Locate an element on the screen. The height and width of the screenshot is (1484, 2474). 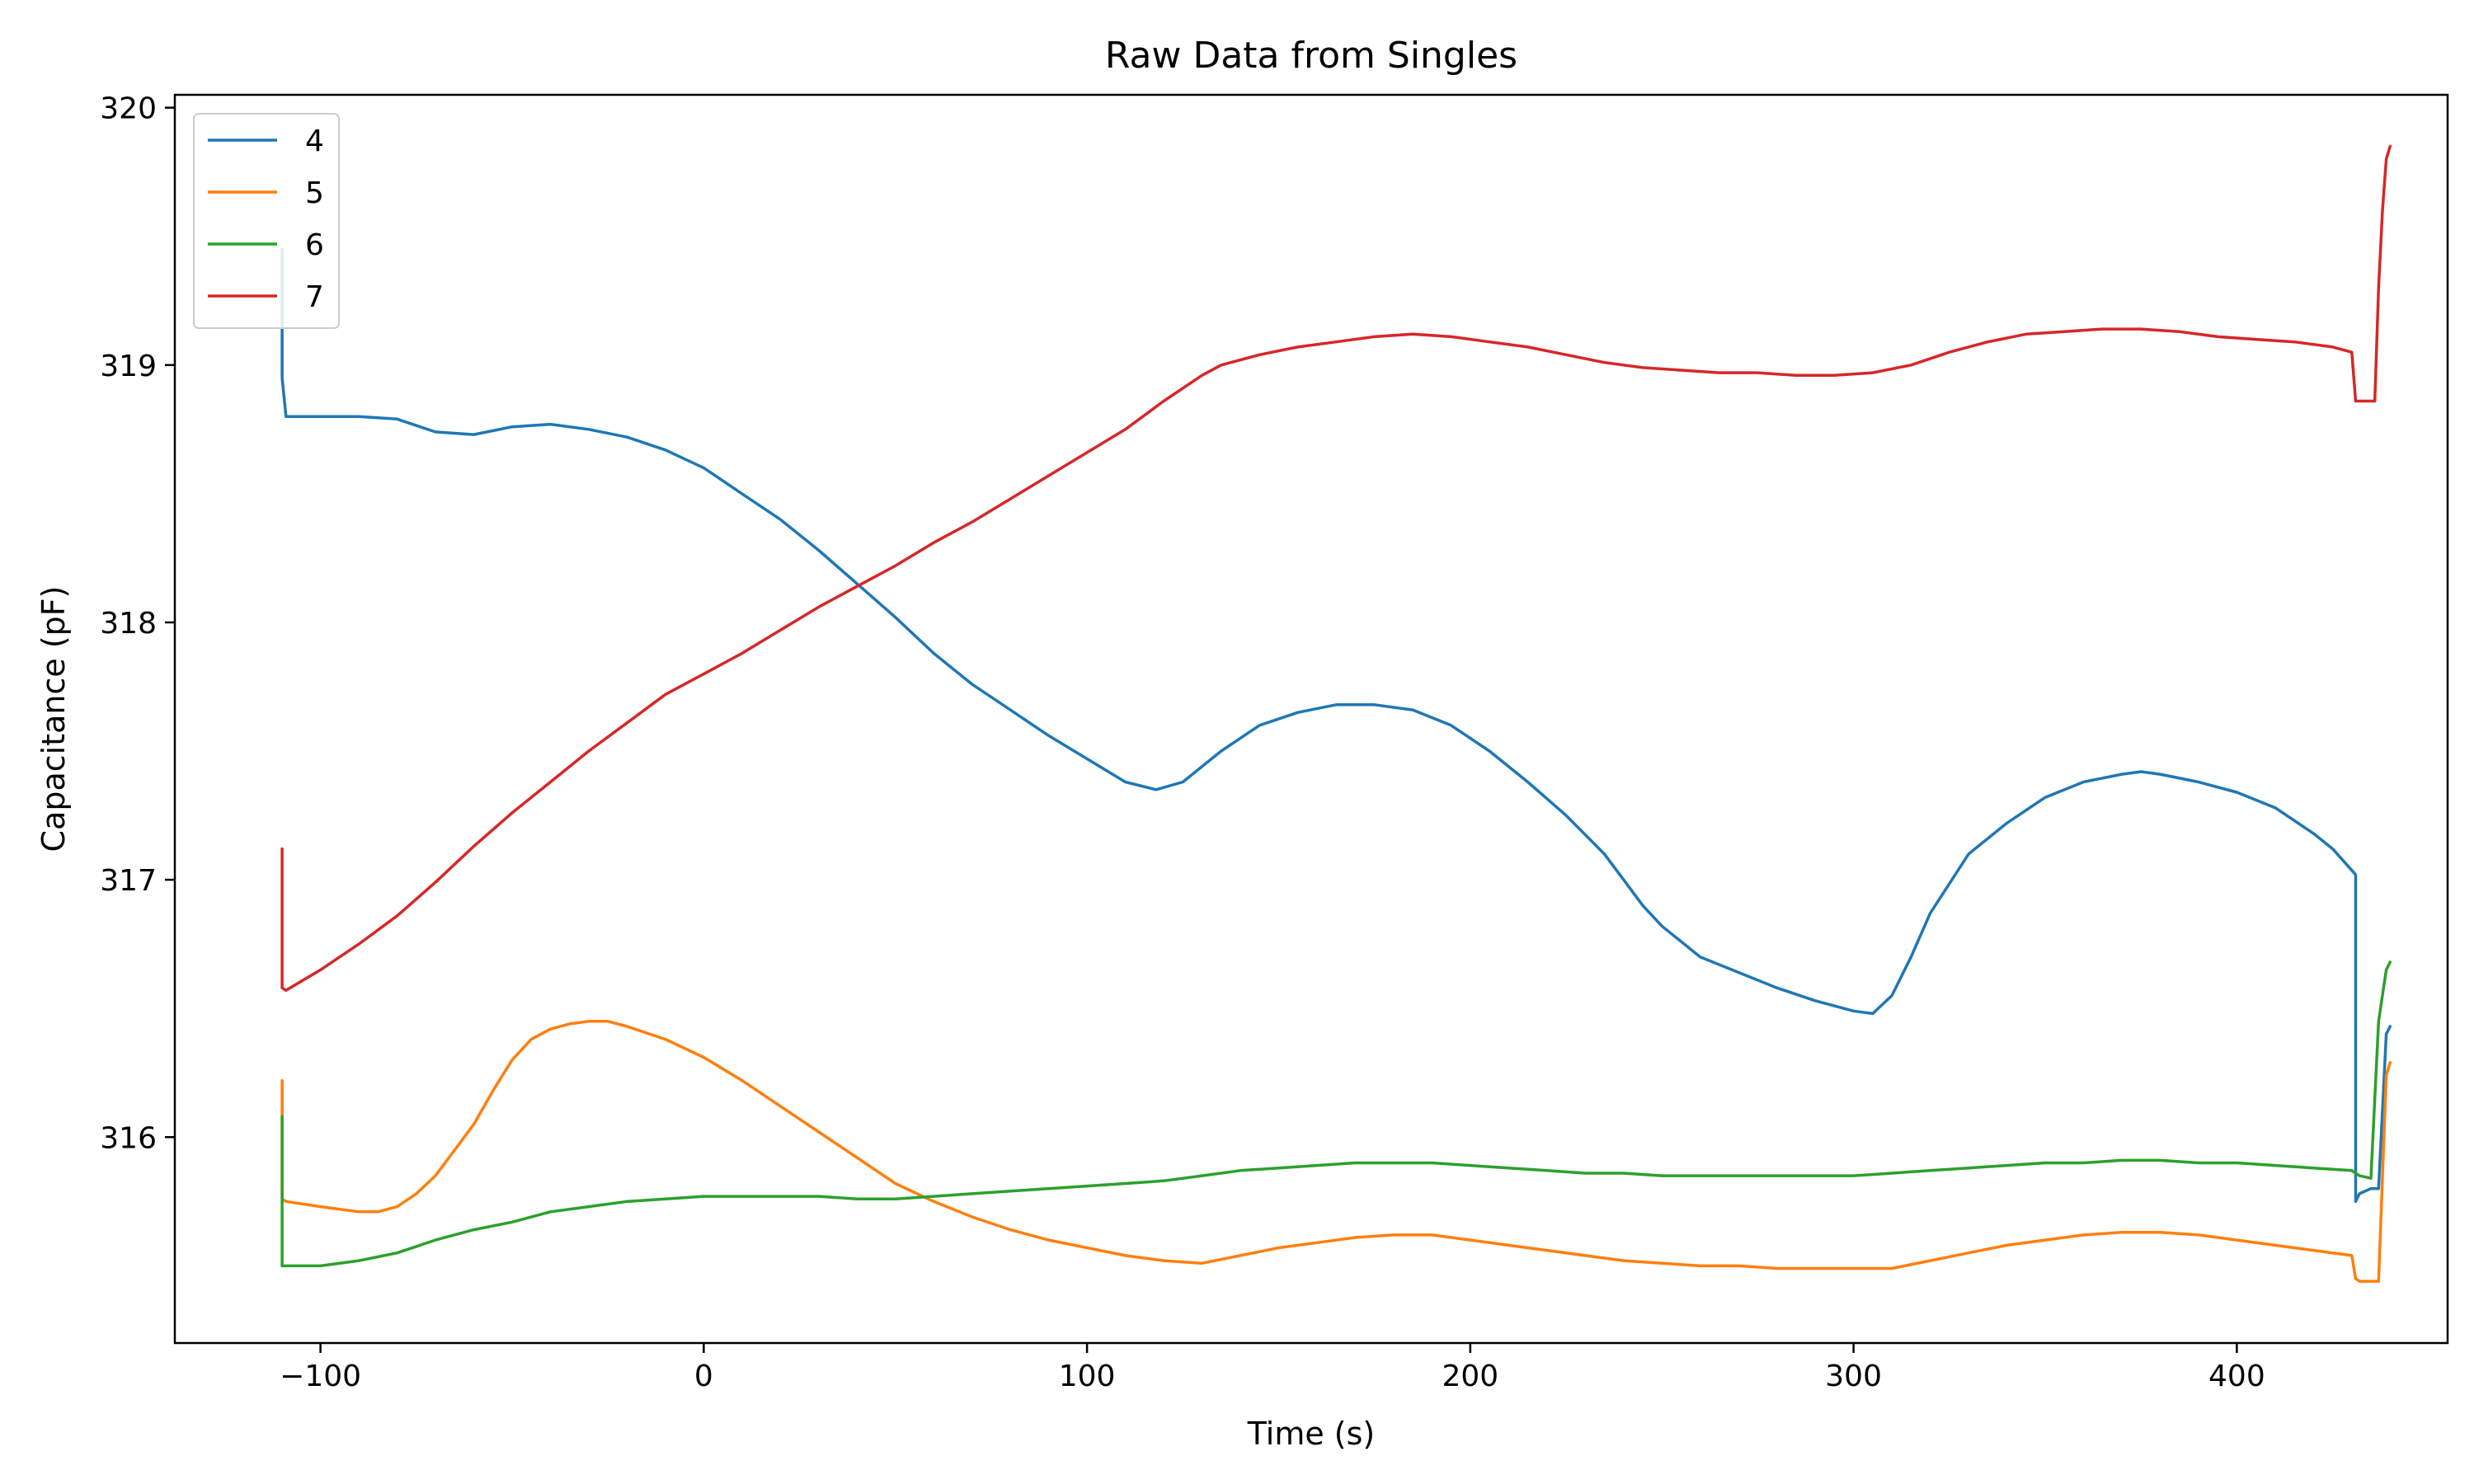
x-tick-label: 200 is located at coordinates (1470, 1376).